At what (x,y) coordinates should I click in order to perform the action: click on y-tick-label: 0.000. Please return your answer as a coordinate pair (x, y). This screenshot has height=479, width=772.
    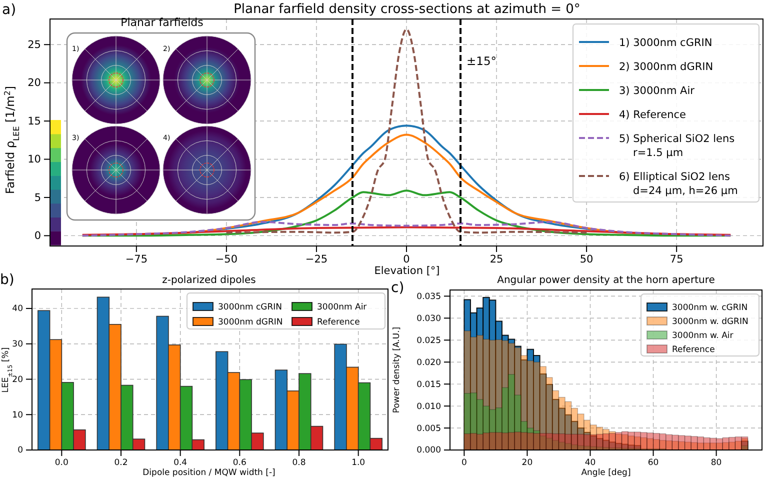
    Looking at the image, I should click on (428, 451).